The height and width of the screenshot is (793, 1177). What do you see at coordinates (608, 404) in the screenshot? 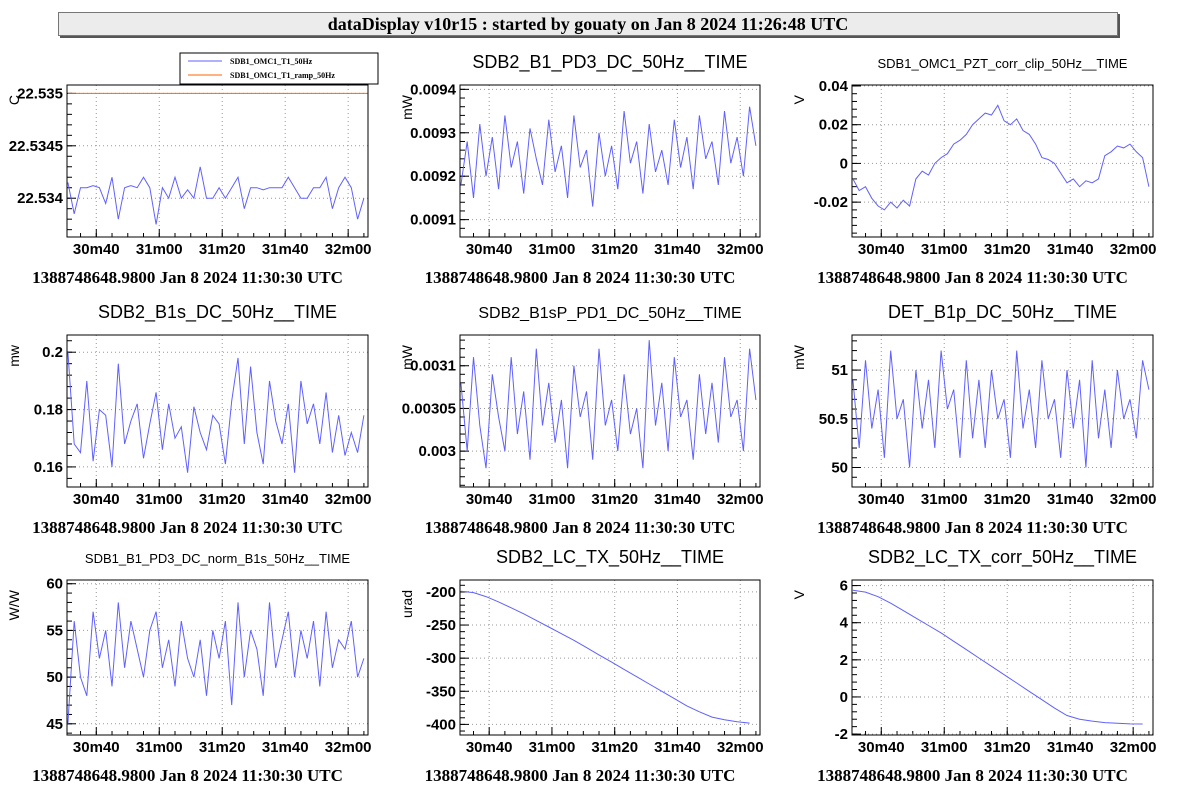
I see `series-line-SDB2_B1sP_PD1_DC_50Hz` at bounding box center [608, 404].